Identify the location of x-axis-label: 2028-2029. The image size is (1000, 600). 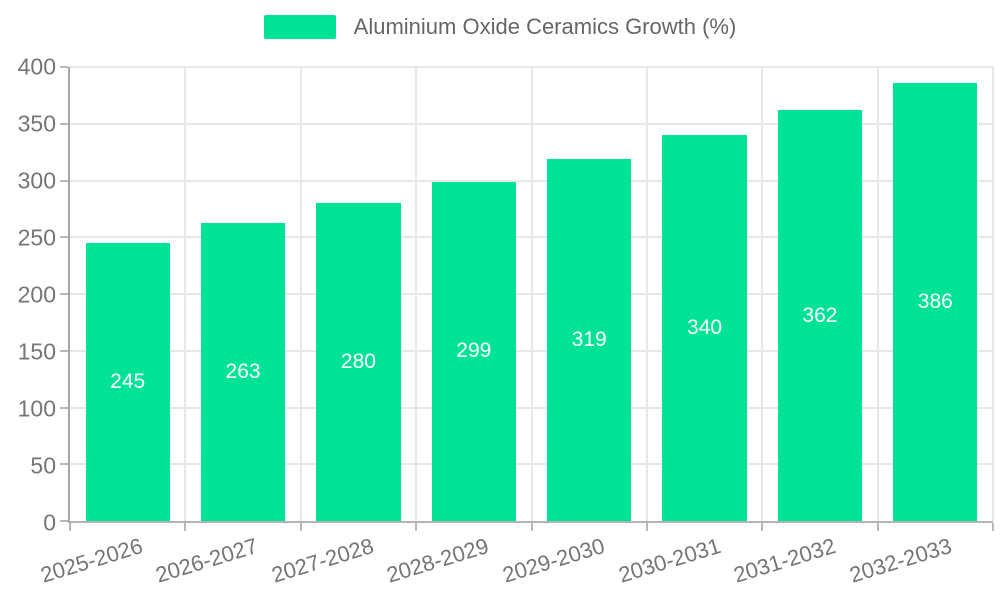
(438, 560).